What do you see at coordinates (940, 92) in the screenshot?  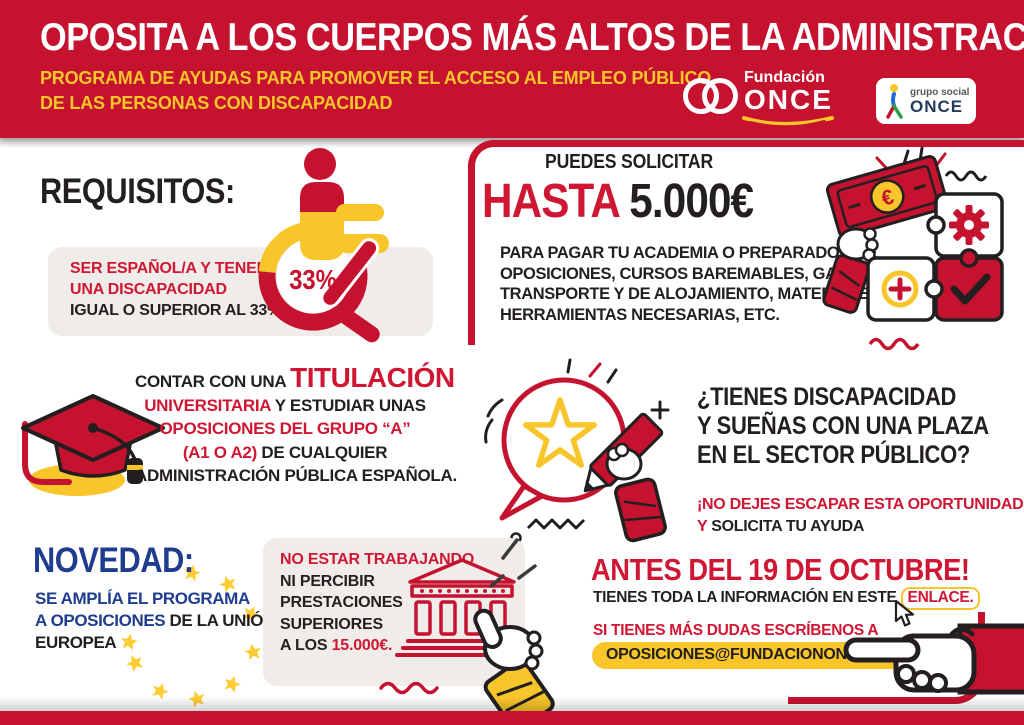 I see `grupo-social-label: grupo social` at bounding box center [940, 92].